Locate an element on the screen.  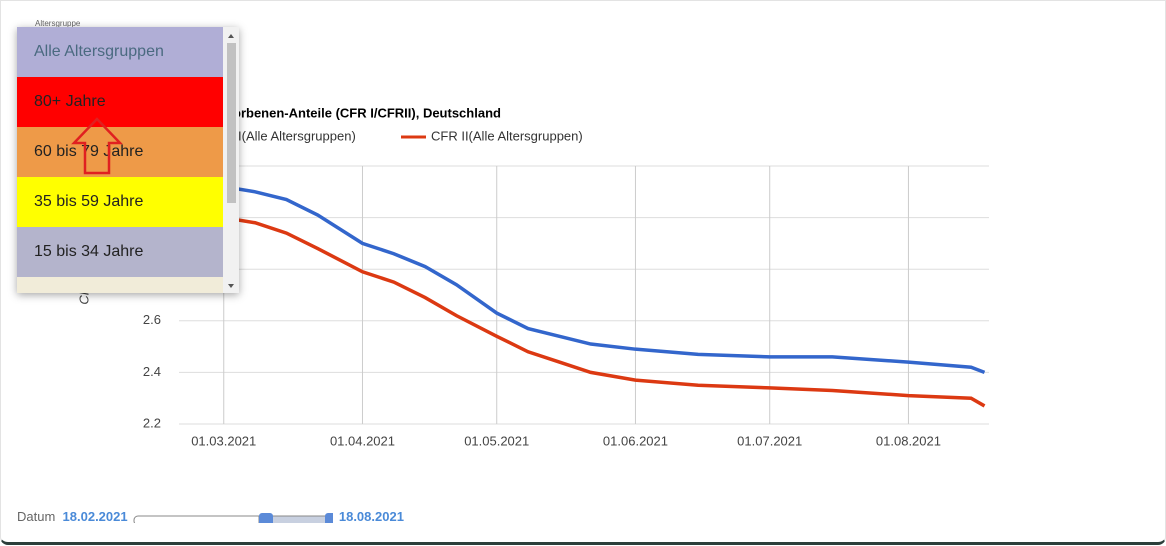
filter-label: Altersgruppe is located at coordinates (58, 23).